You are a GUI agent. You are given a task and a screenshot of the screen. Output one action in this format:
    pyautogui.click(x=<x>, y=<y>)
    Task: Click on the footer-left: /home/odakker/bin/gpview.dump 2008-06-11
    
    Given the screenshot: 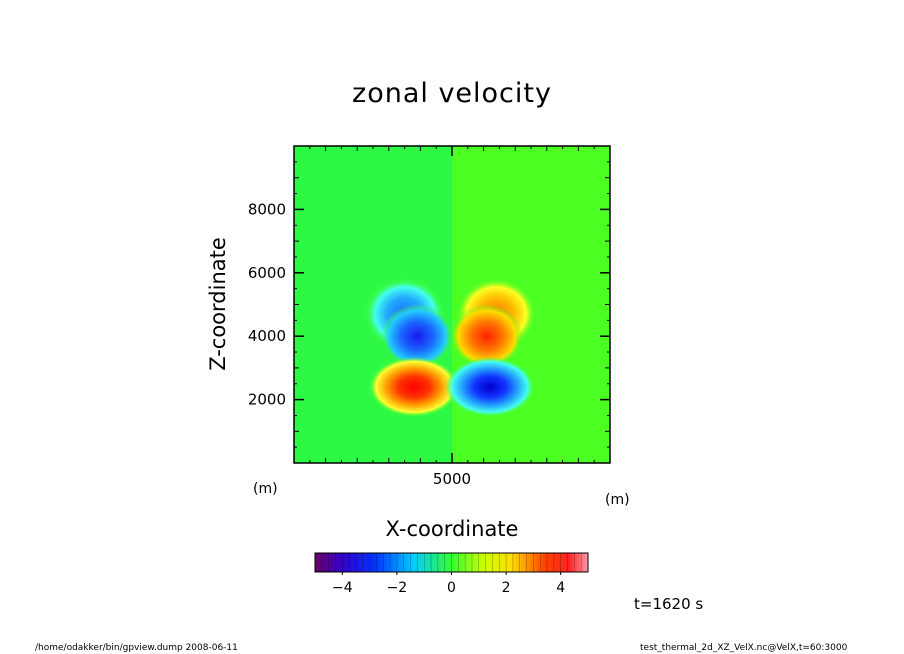 What is the action you would take?
    pyautogui.click(x=136, y=648)
    